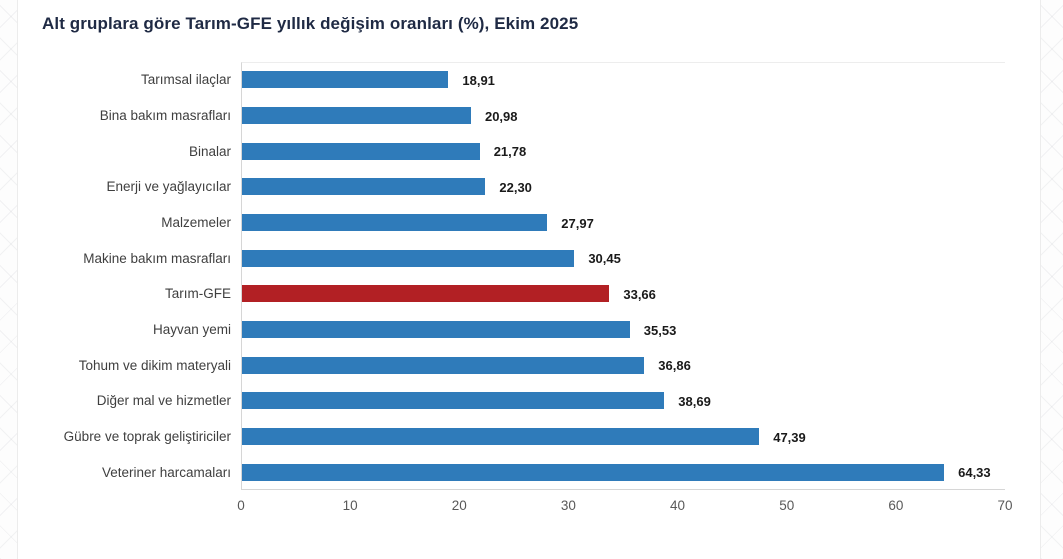 Image resolution: width=1063 pixels, height=559 pixels. I want to click on category-label: Makine bakım masrafları, so click(157, 258).